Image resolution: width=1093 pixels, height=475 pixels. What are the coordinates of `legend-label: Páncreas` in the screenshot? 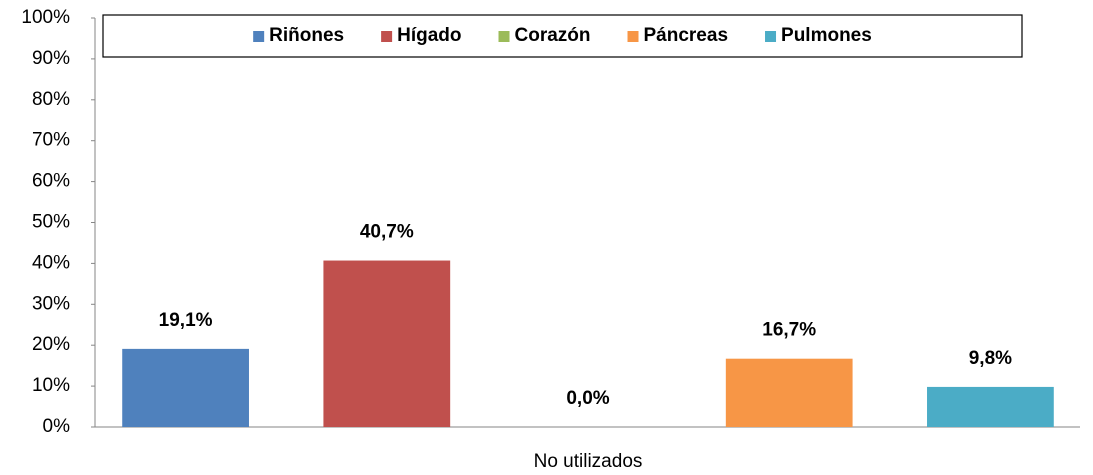 It's located at (686, 35).